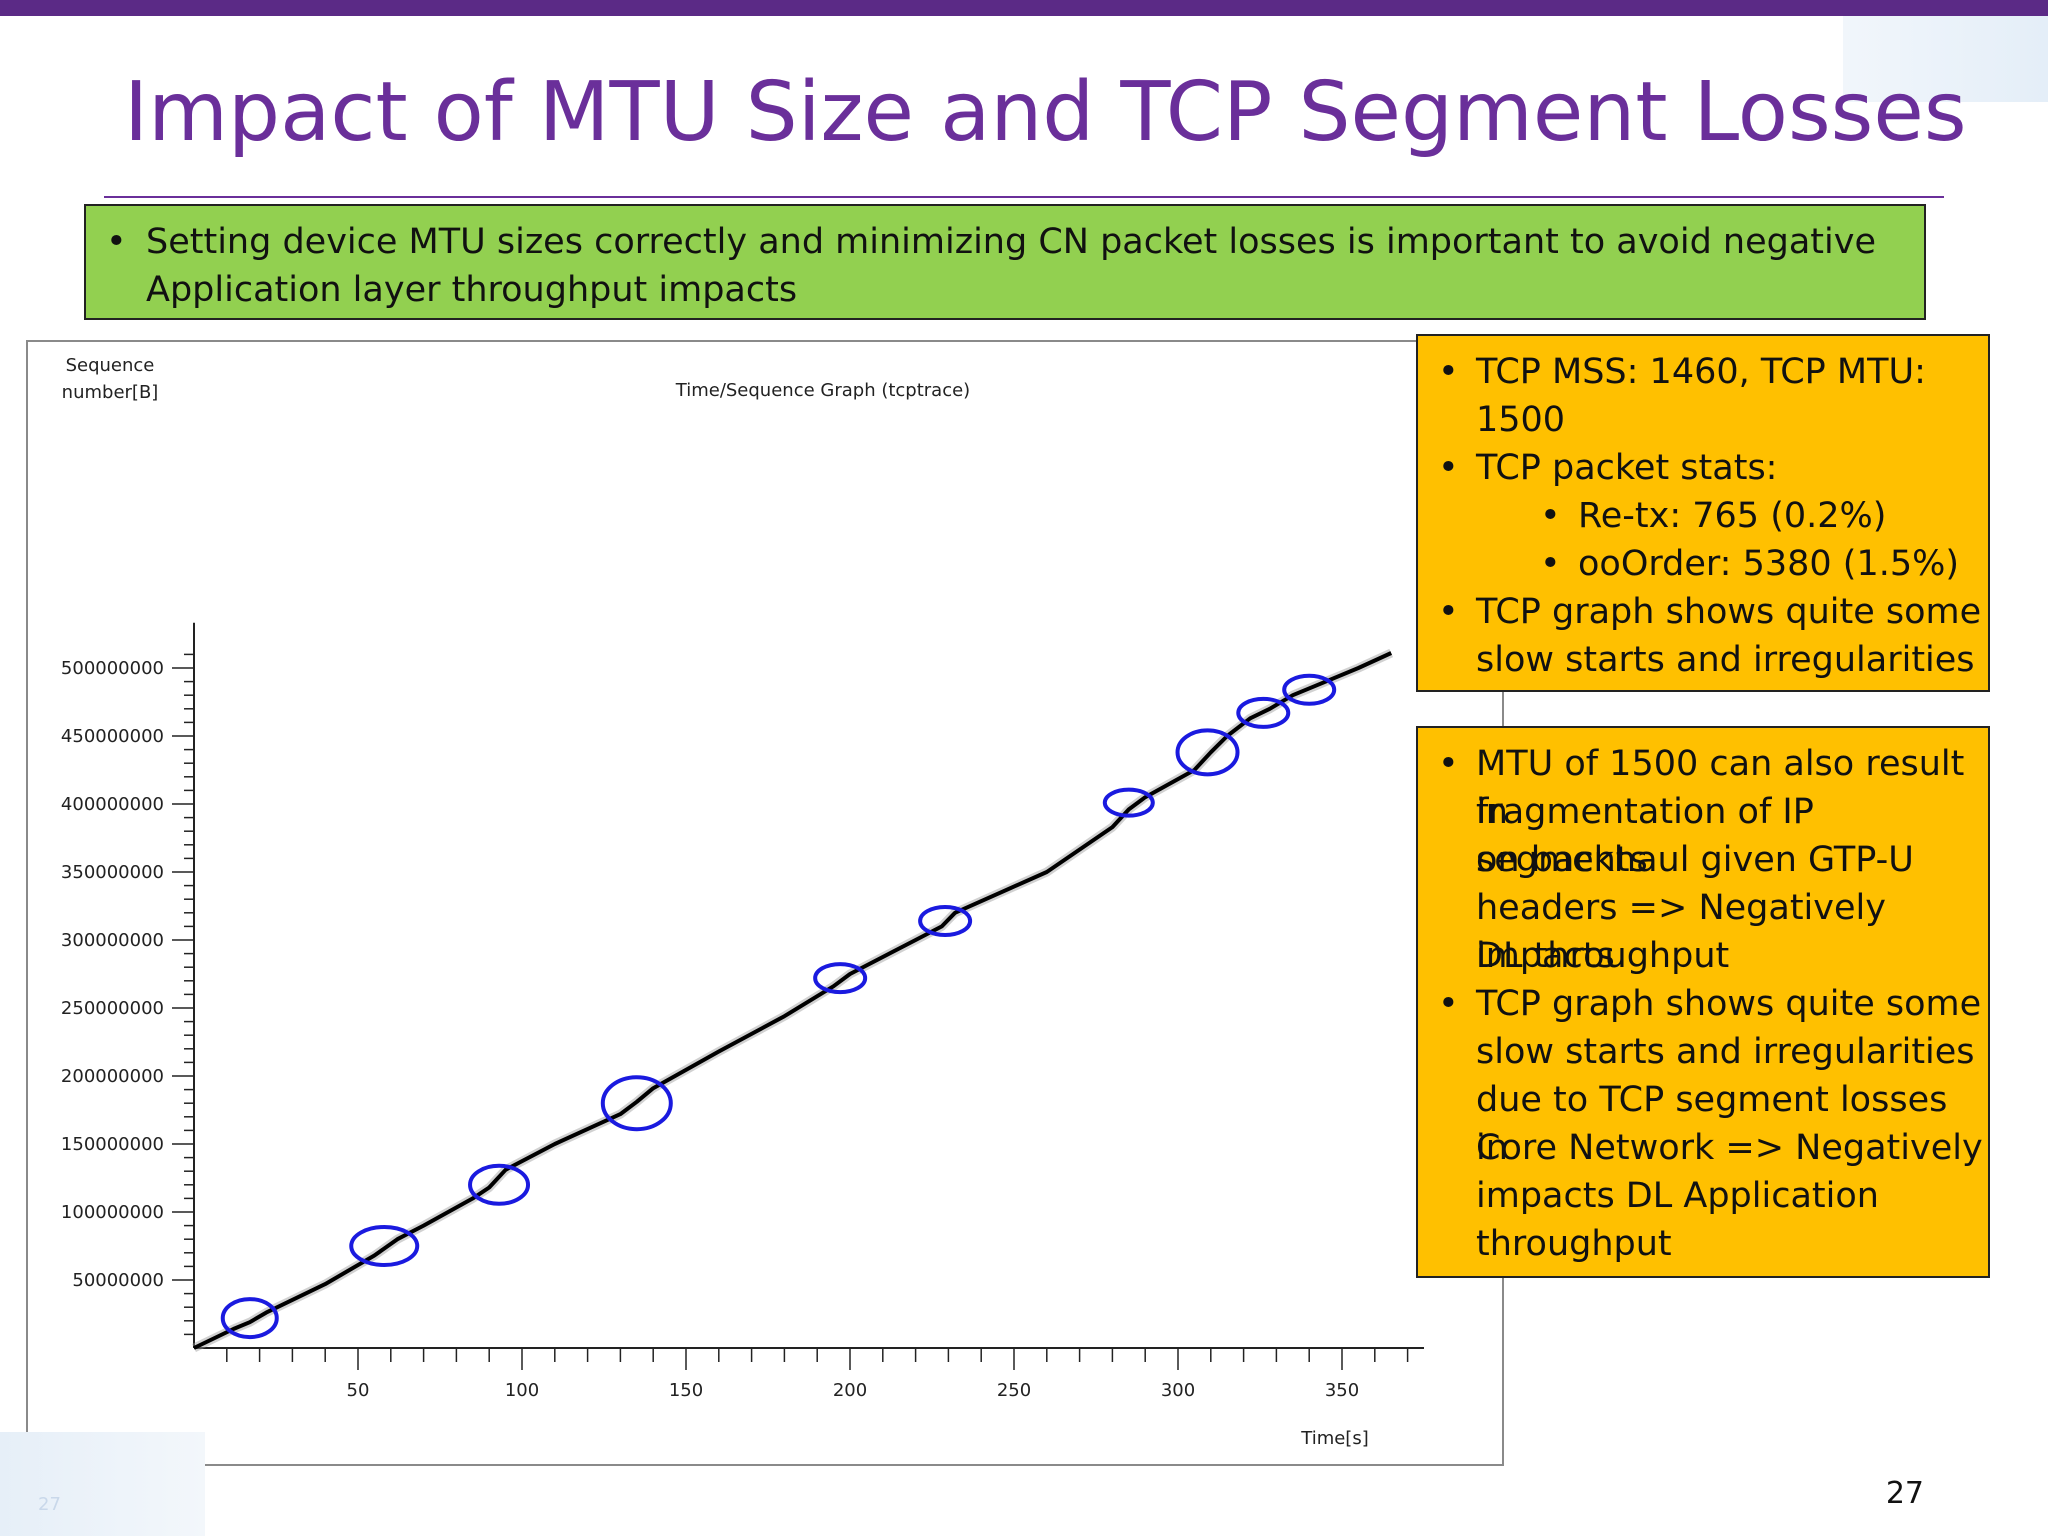 Image resolution: width=2048 pixels, height=1536 pixels. Describe the element at coordinates (1945, 59) in the screenshot. I see `corner-decoration` at that location.